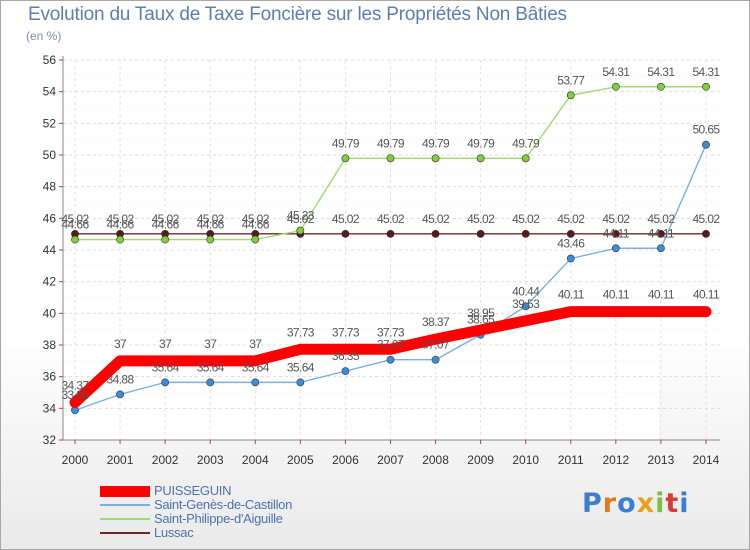  Describe the element at coordinates (174, 532) in the screenshot. I see `legend-label: Lussac` at that location.